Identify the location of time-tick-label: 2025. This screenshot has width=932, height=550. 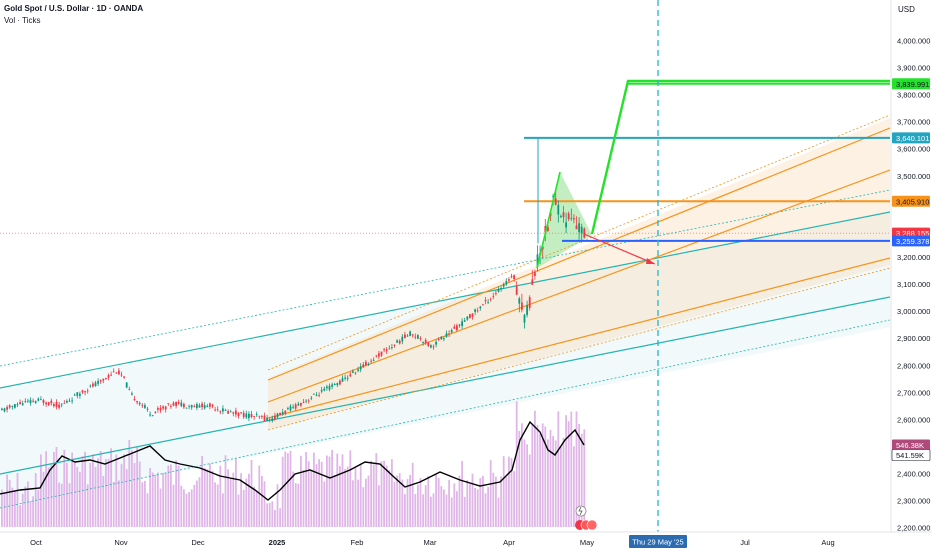
(277, 542).